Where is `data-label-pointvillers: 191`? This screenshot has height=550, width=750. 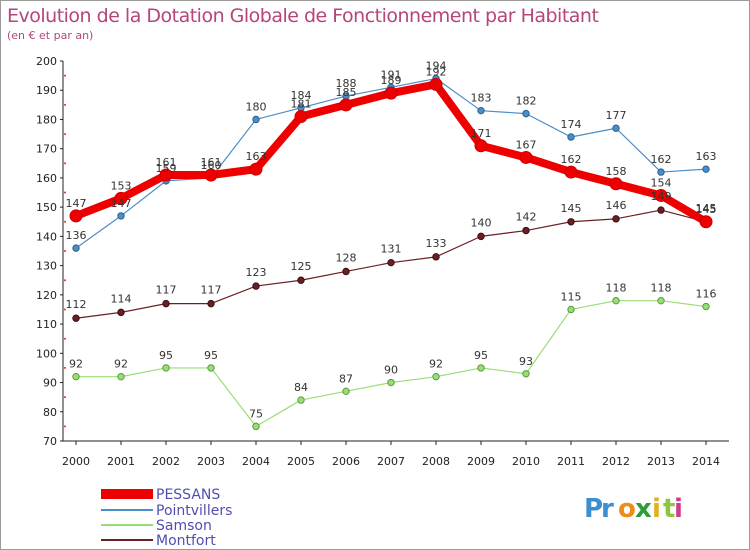
data-label-pointvillers: 191 is located at coordinates (391, 74).